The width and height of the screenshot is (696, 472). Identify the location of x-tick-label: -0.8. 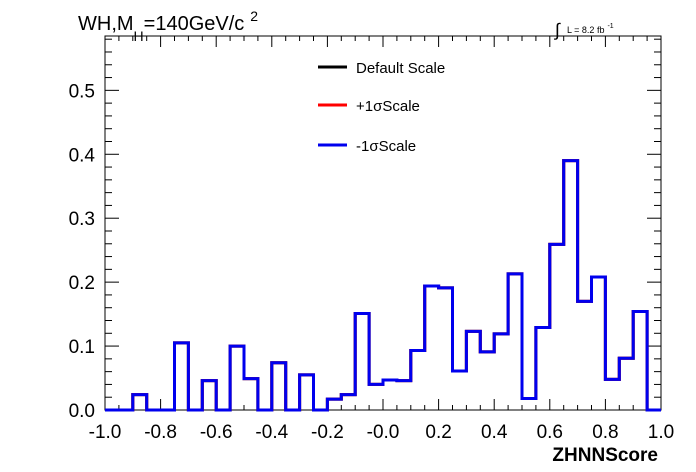
(160, 432).